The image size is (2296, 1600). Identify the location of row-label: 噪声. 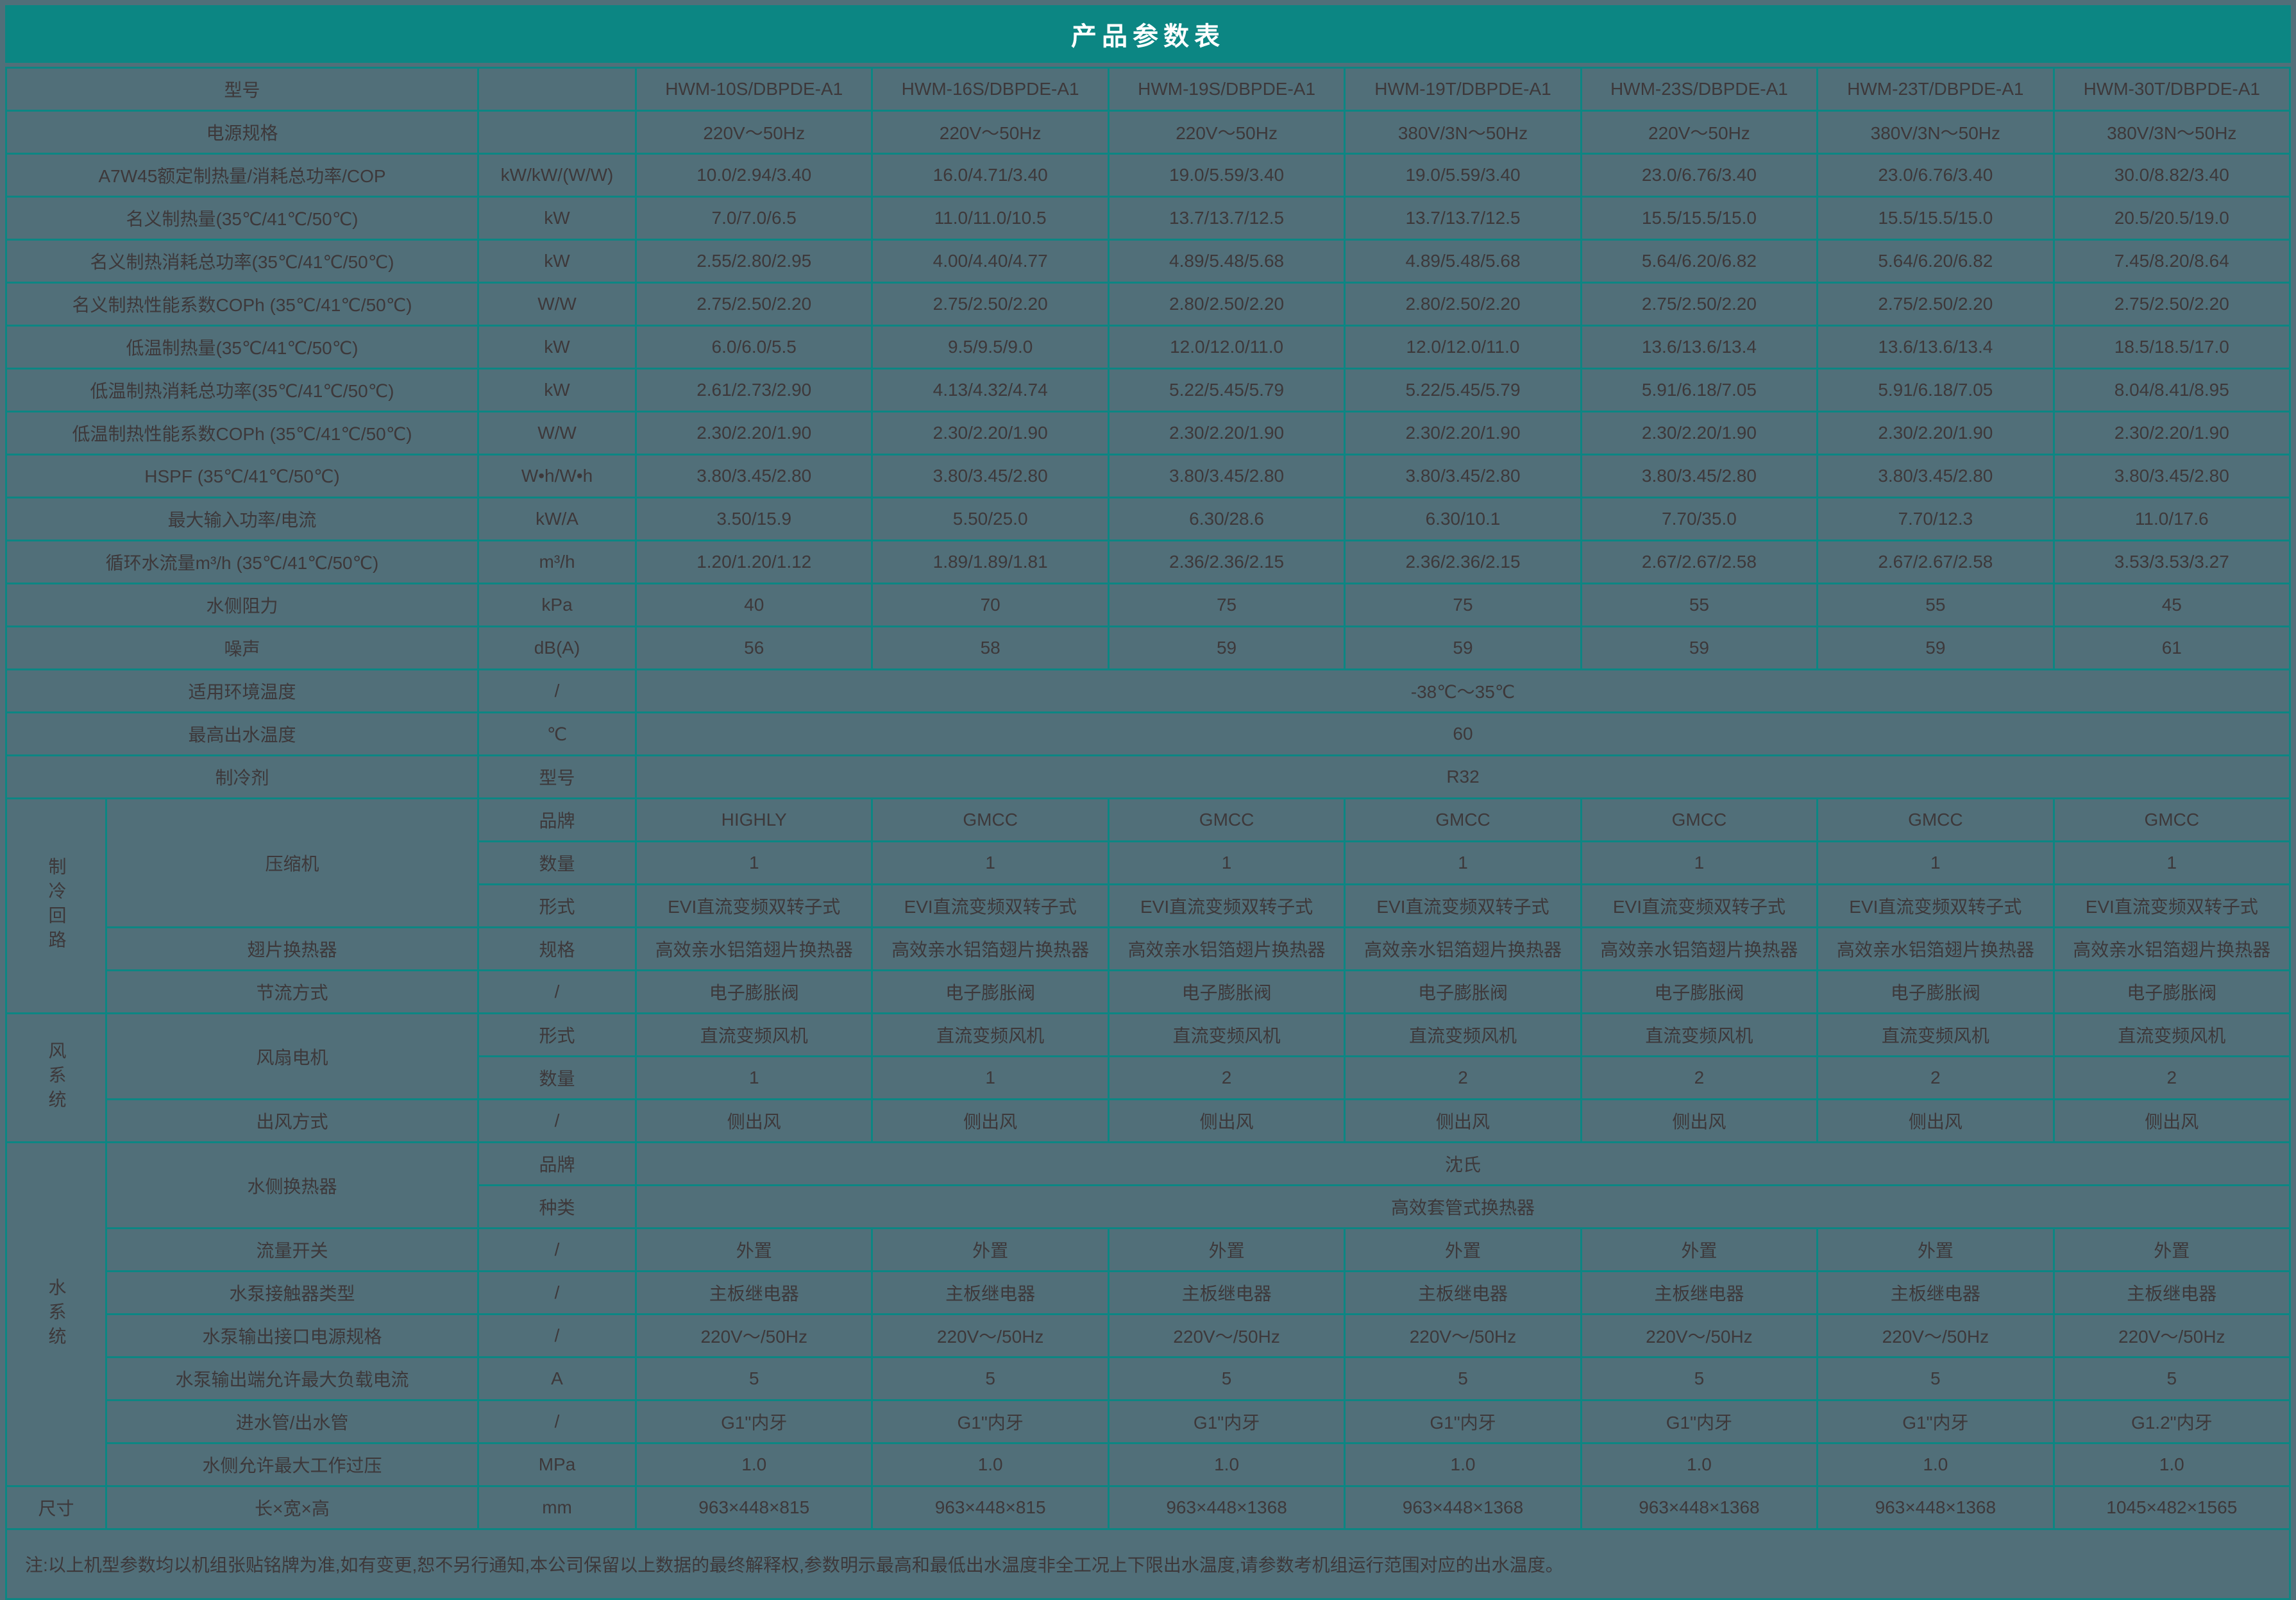
(242, 648).